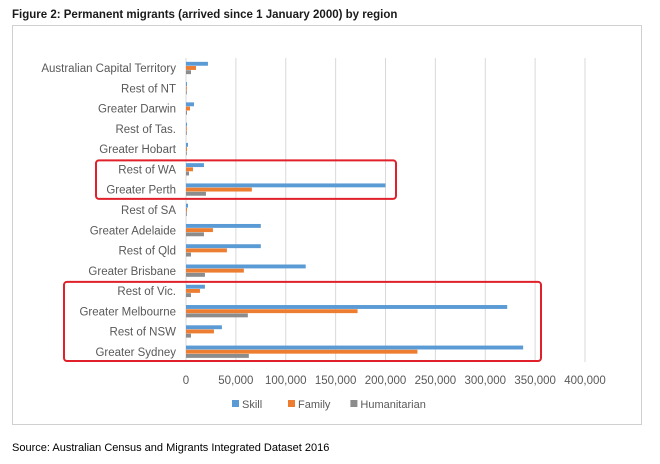 The height and width of the screenshot is (464, 660). Describe the element at coordinates (436, 381) in the screenshot. I see `x-tick-label: 250,000` at that location.